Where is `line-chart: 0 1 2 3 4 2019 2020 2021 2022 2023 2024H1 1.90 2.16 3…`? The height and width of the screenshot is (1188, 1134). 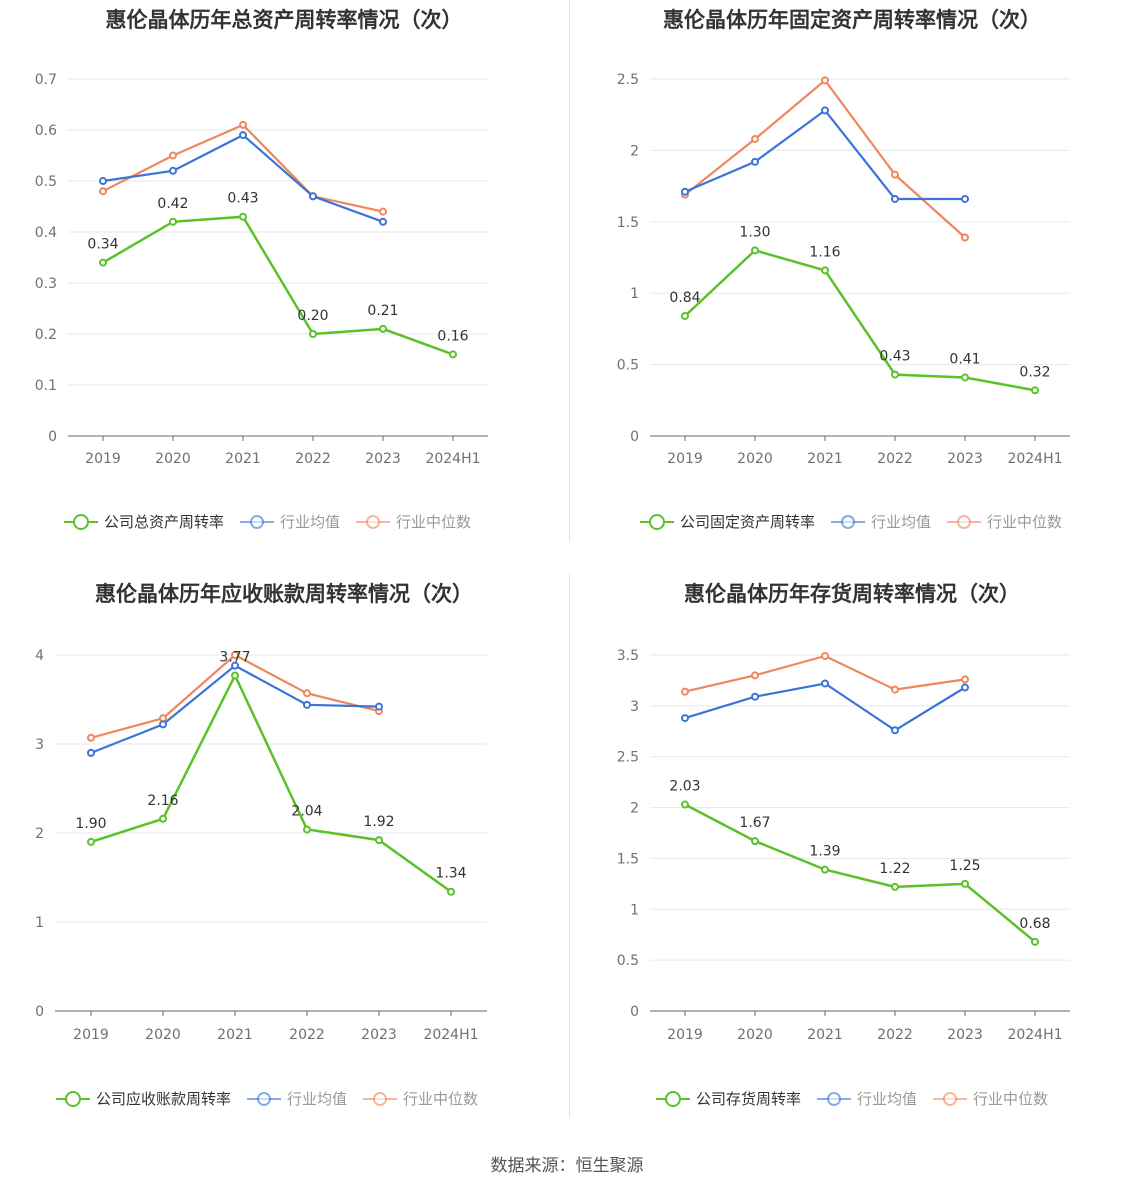 line-chart: 0 1 2 3 4 2019 2020 2021 2022 2023 2024H1 1.90 2.16 3… is located at coordinates (261, 845).